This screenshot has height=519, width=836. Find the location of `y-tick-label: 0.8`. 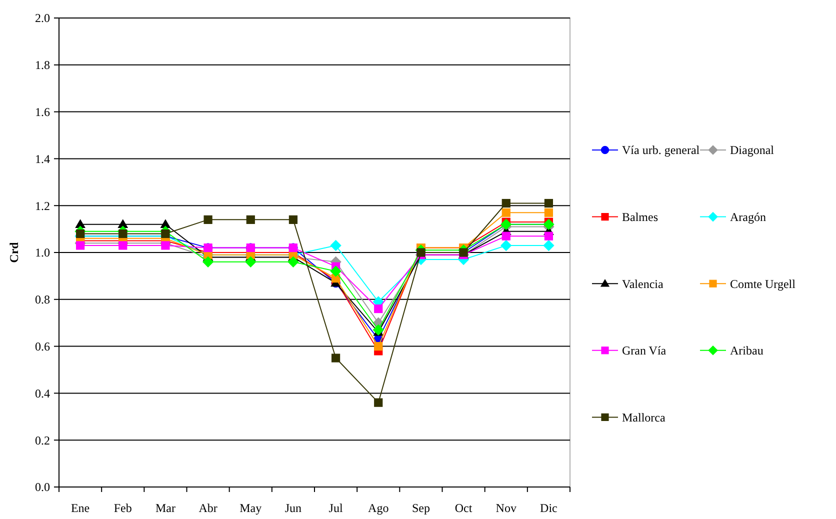

y-tick-label: 0.8 is located at coordinates (42, 299).